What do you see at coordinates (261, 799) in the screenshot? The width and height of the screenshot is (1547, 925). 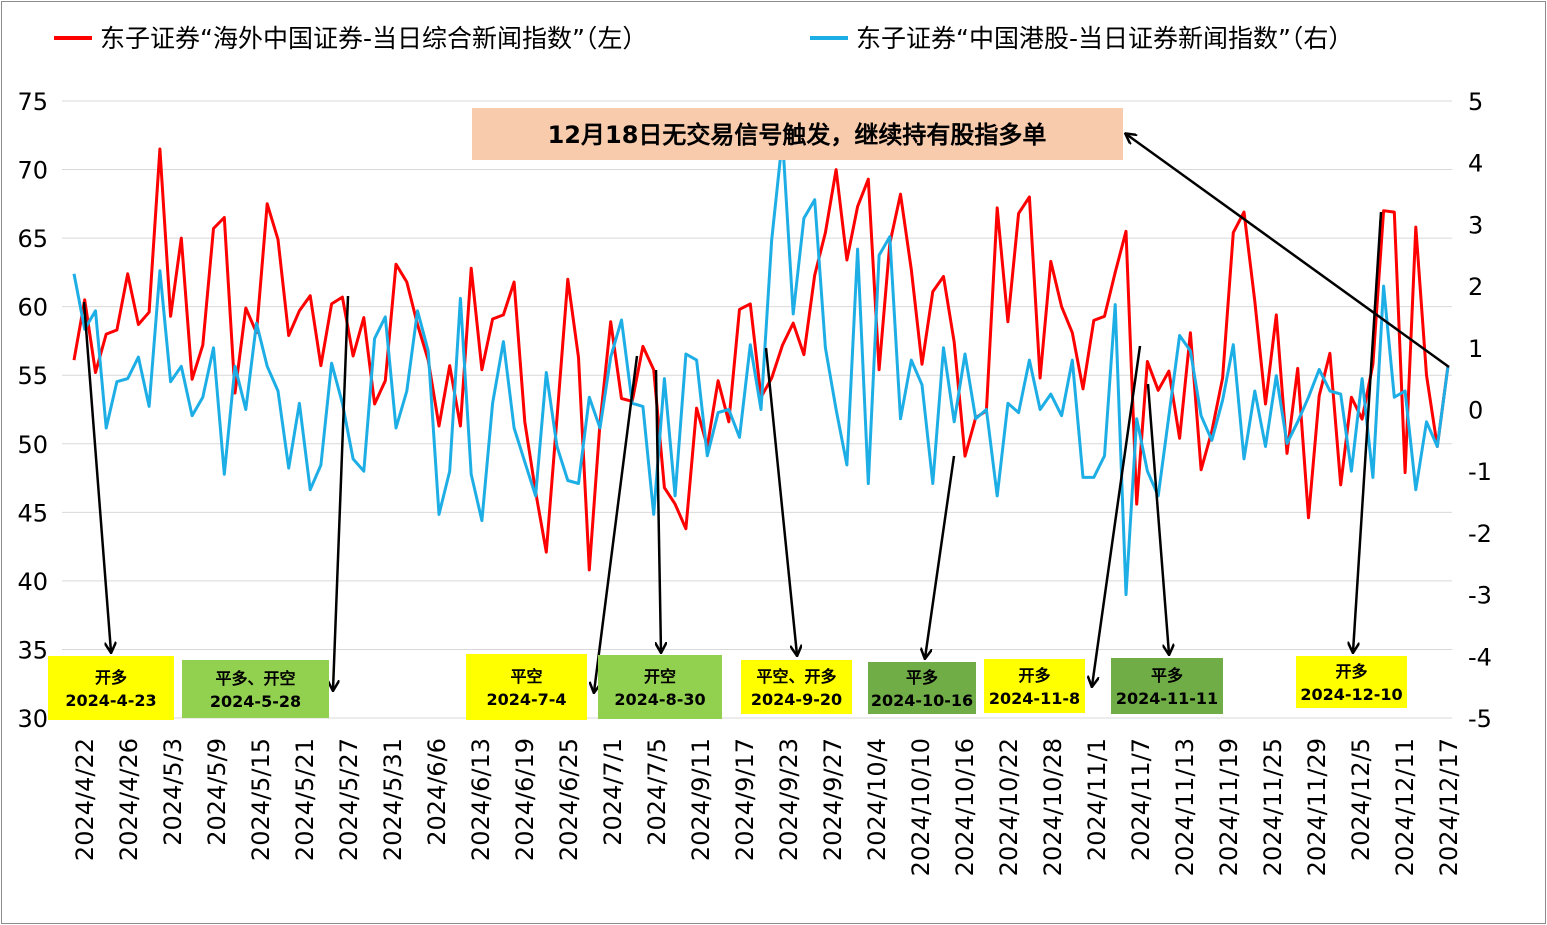 I see `x-tick-label: 2024/5/15` at bounding box center [261, 799].